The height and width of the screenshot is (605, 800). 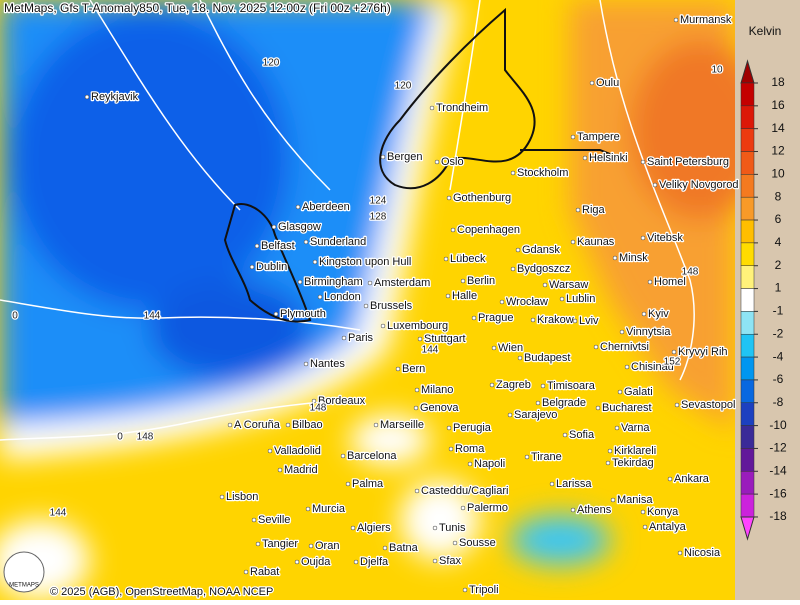 I want to click on city-label: Sunderland, so click(x=338, y=242).